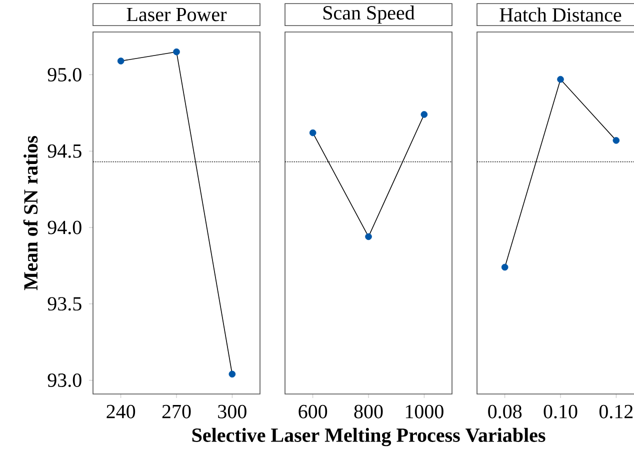  What do you see at coordinates (232, 411) in the screenshot?
I see `x-tick-label: 300` at bounding box center [232, 411].